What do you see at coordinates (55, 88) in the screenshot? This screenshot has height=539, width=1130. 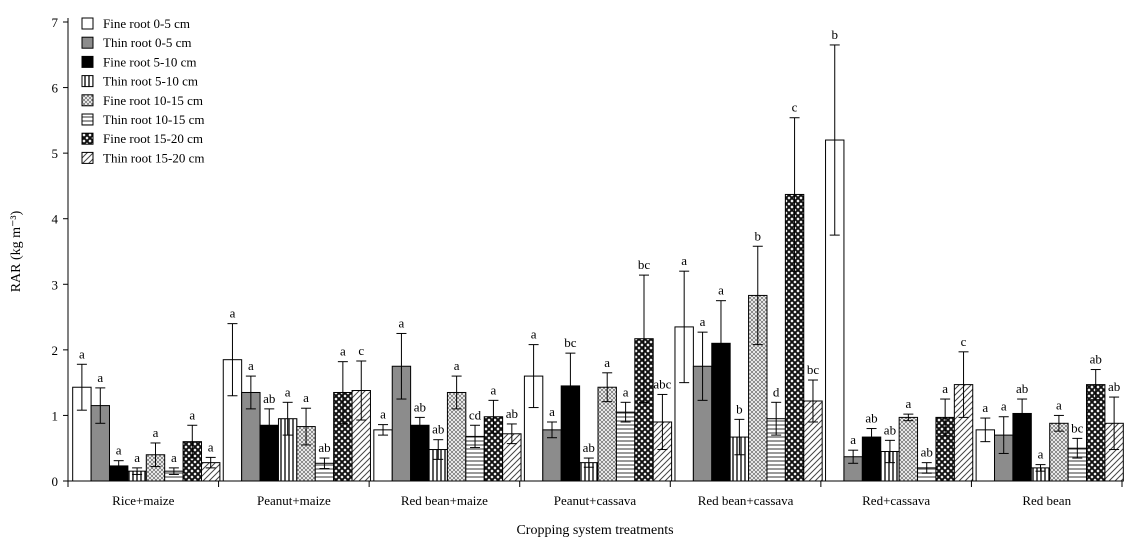 I see `y-tick-label: 6` at bounding box center [55, 88].